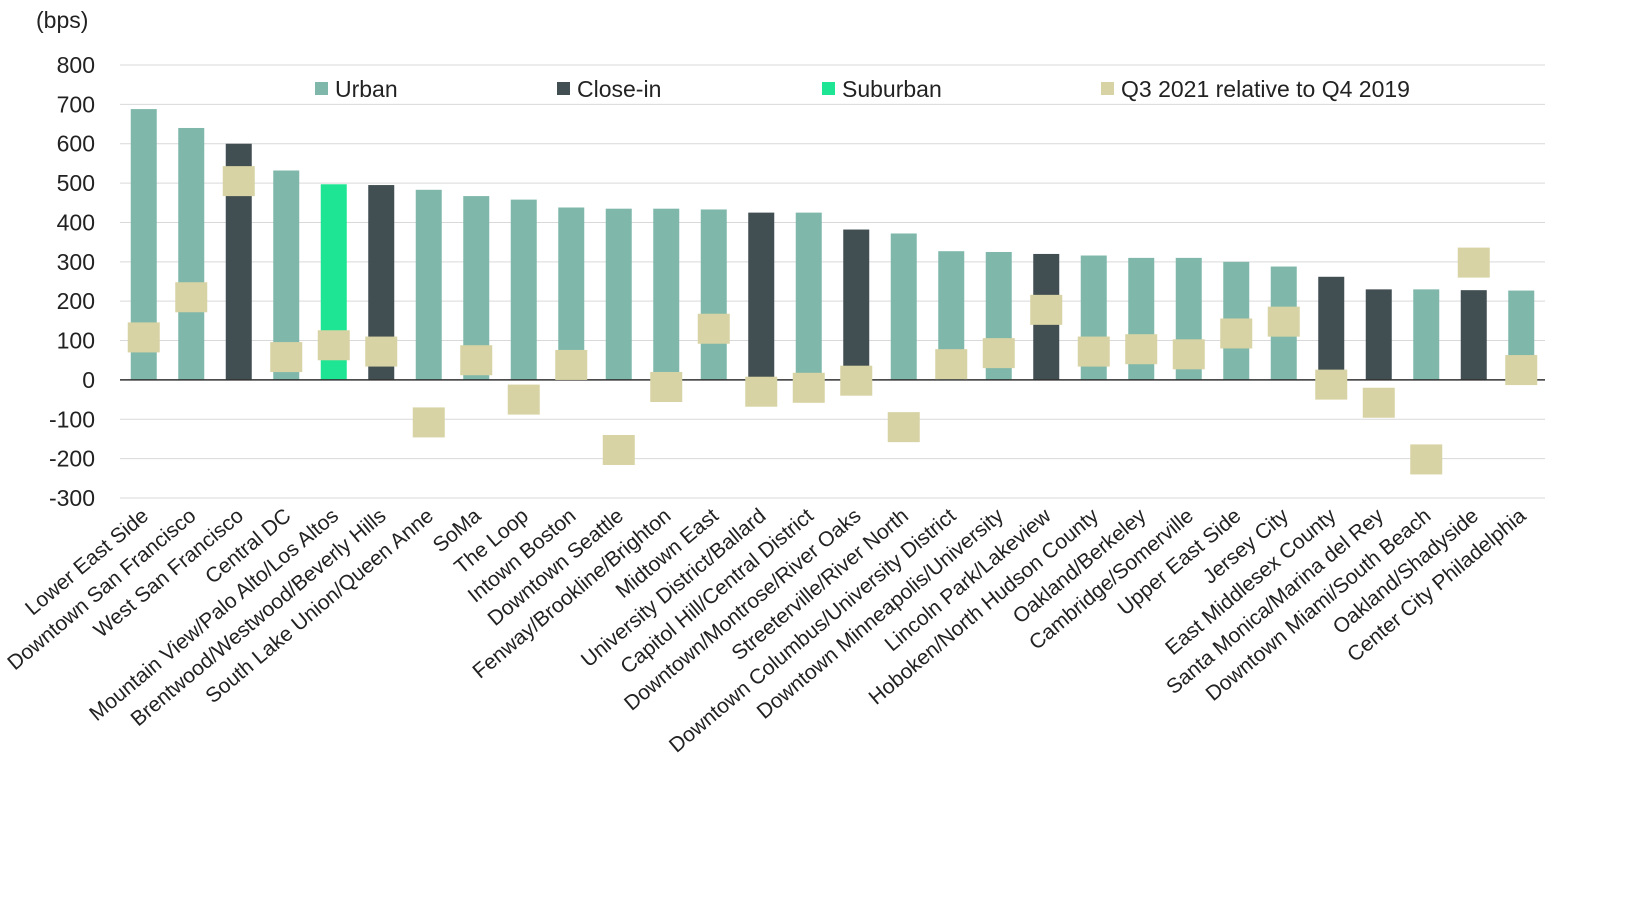 The image size is (1644, 901). I want to click on y-tick-label: 600, so click(76, 144).